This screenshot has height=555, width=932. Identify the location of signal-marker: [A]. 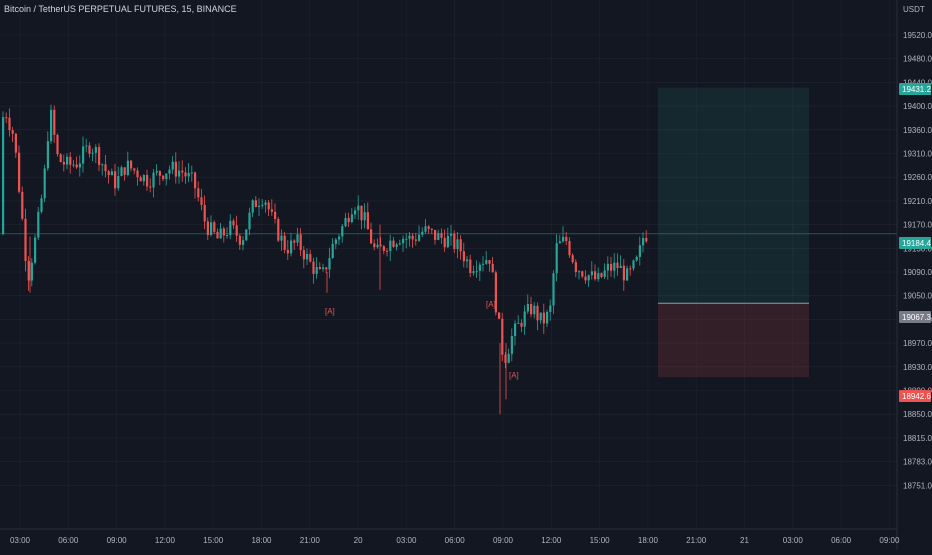
(491, 304).